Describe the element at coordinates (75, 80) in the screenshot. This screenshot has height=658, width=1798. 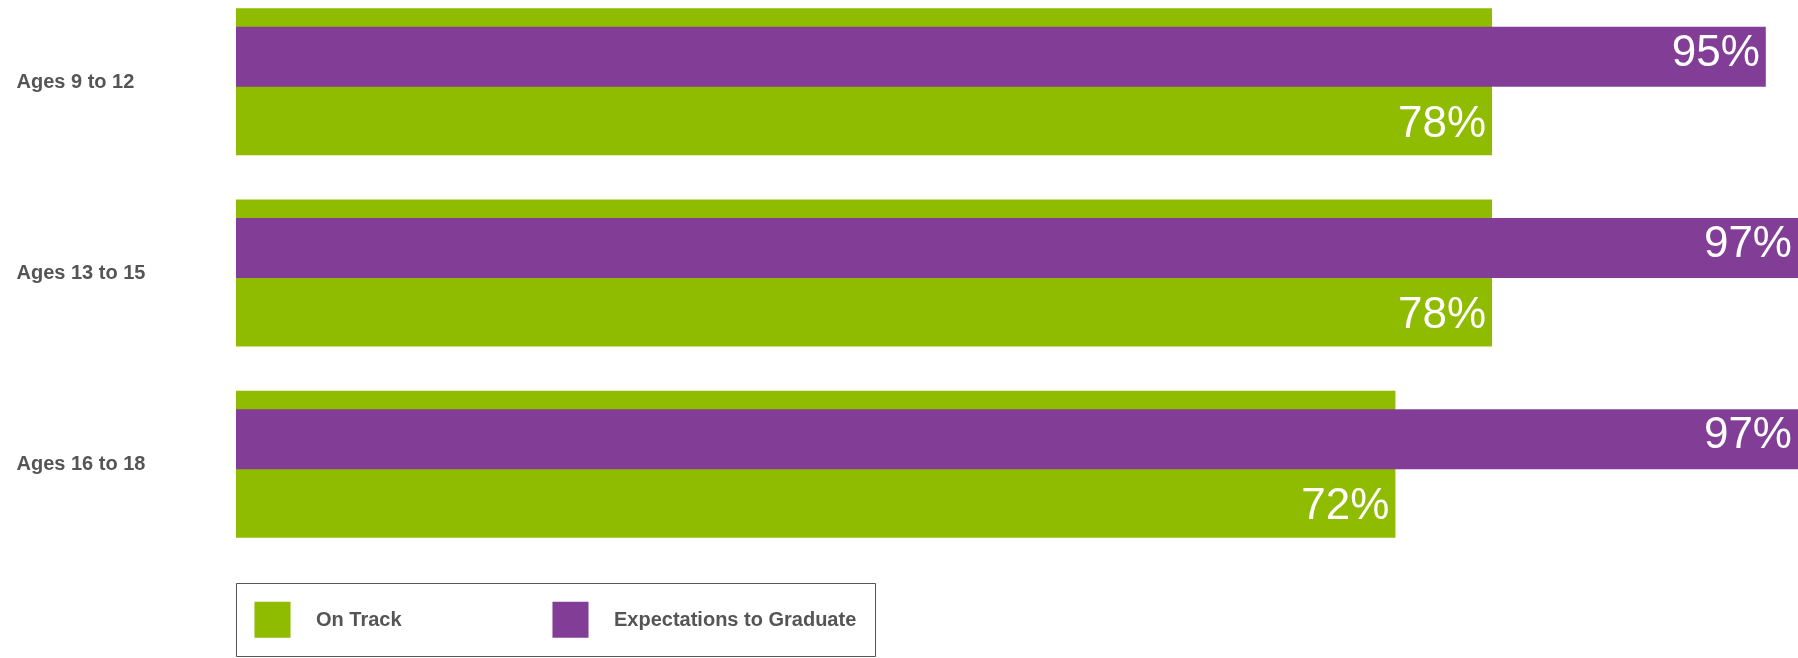
I see `y-tick-label: Ages 9 to 12` at that location.